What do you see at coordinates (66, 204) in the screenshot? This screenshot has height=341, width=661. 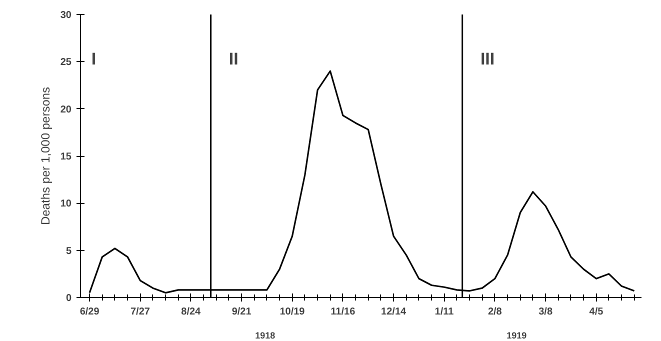 I see `y-tick-label: 10` at bounding box center [66, 204].